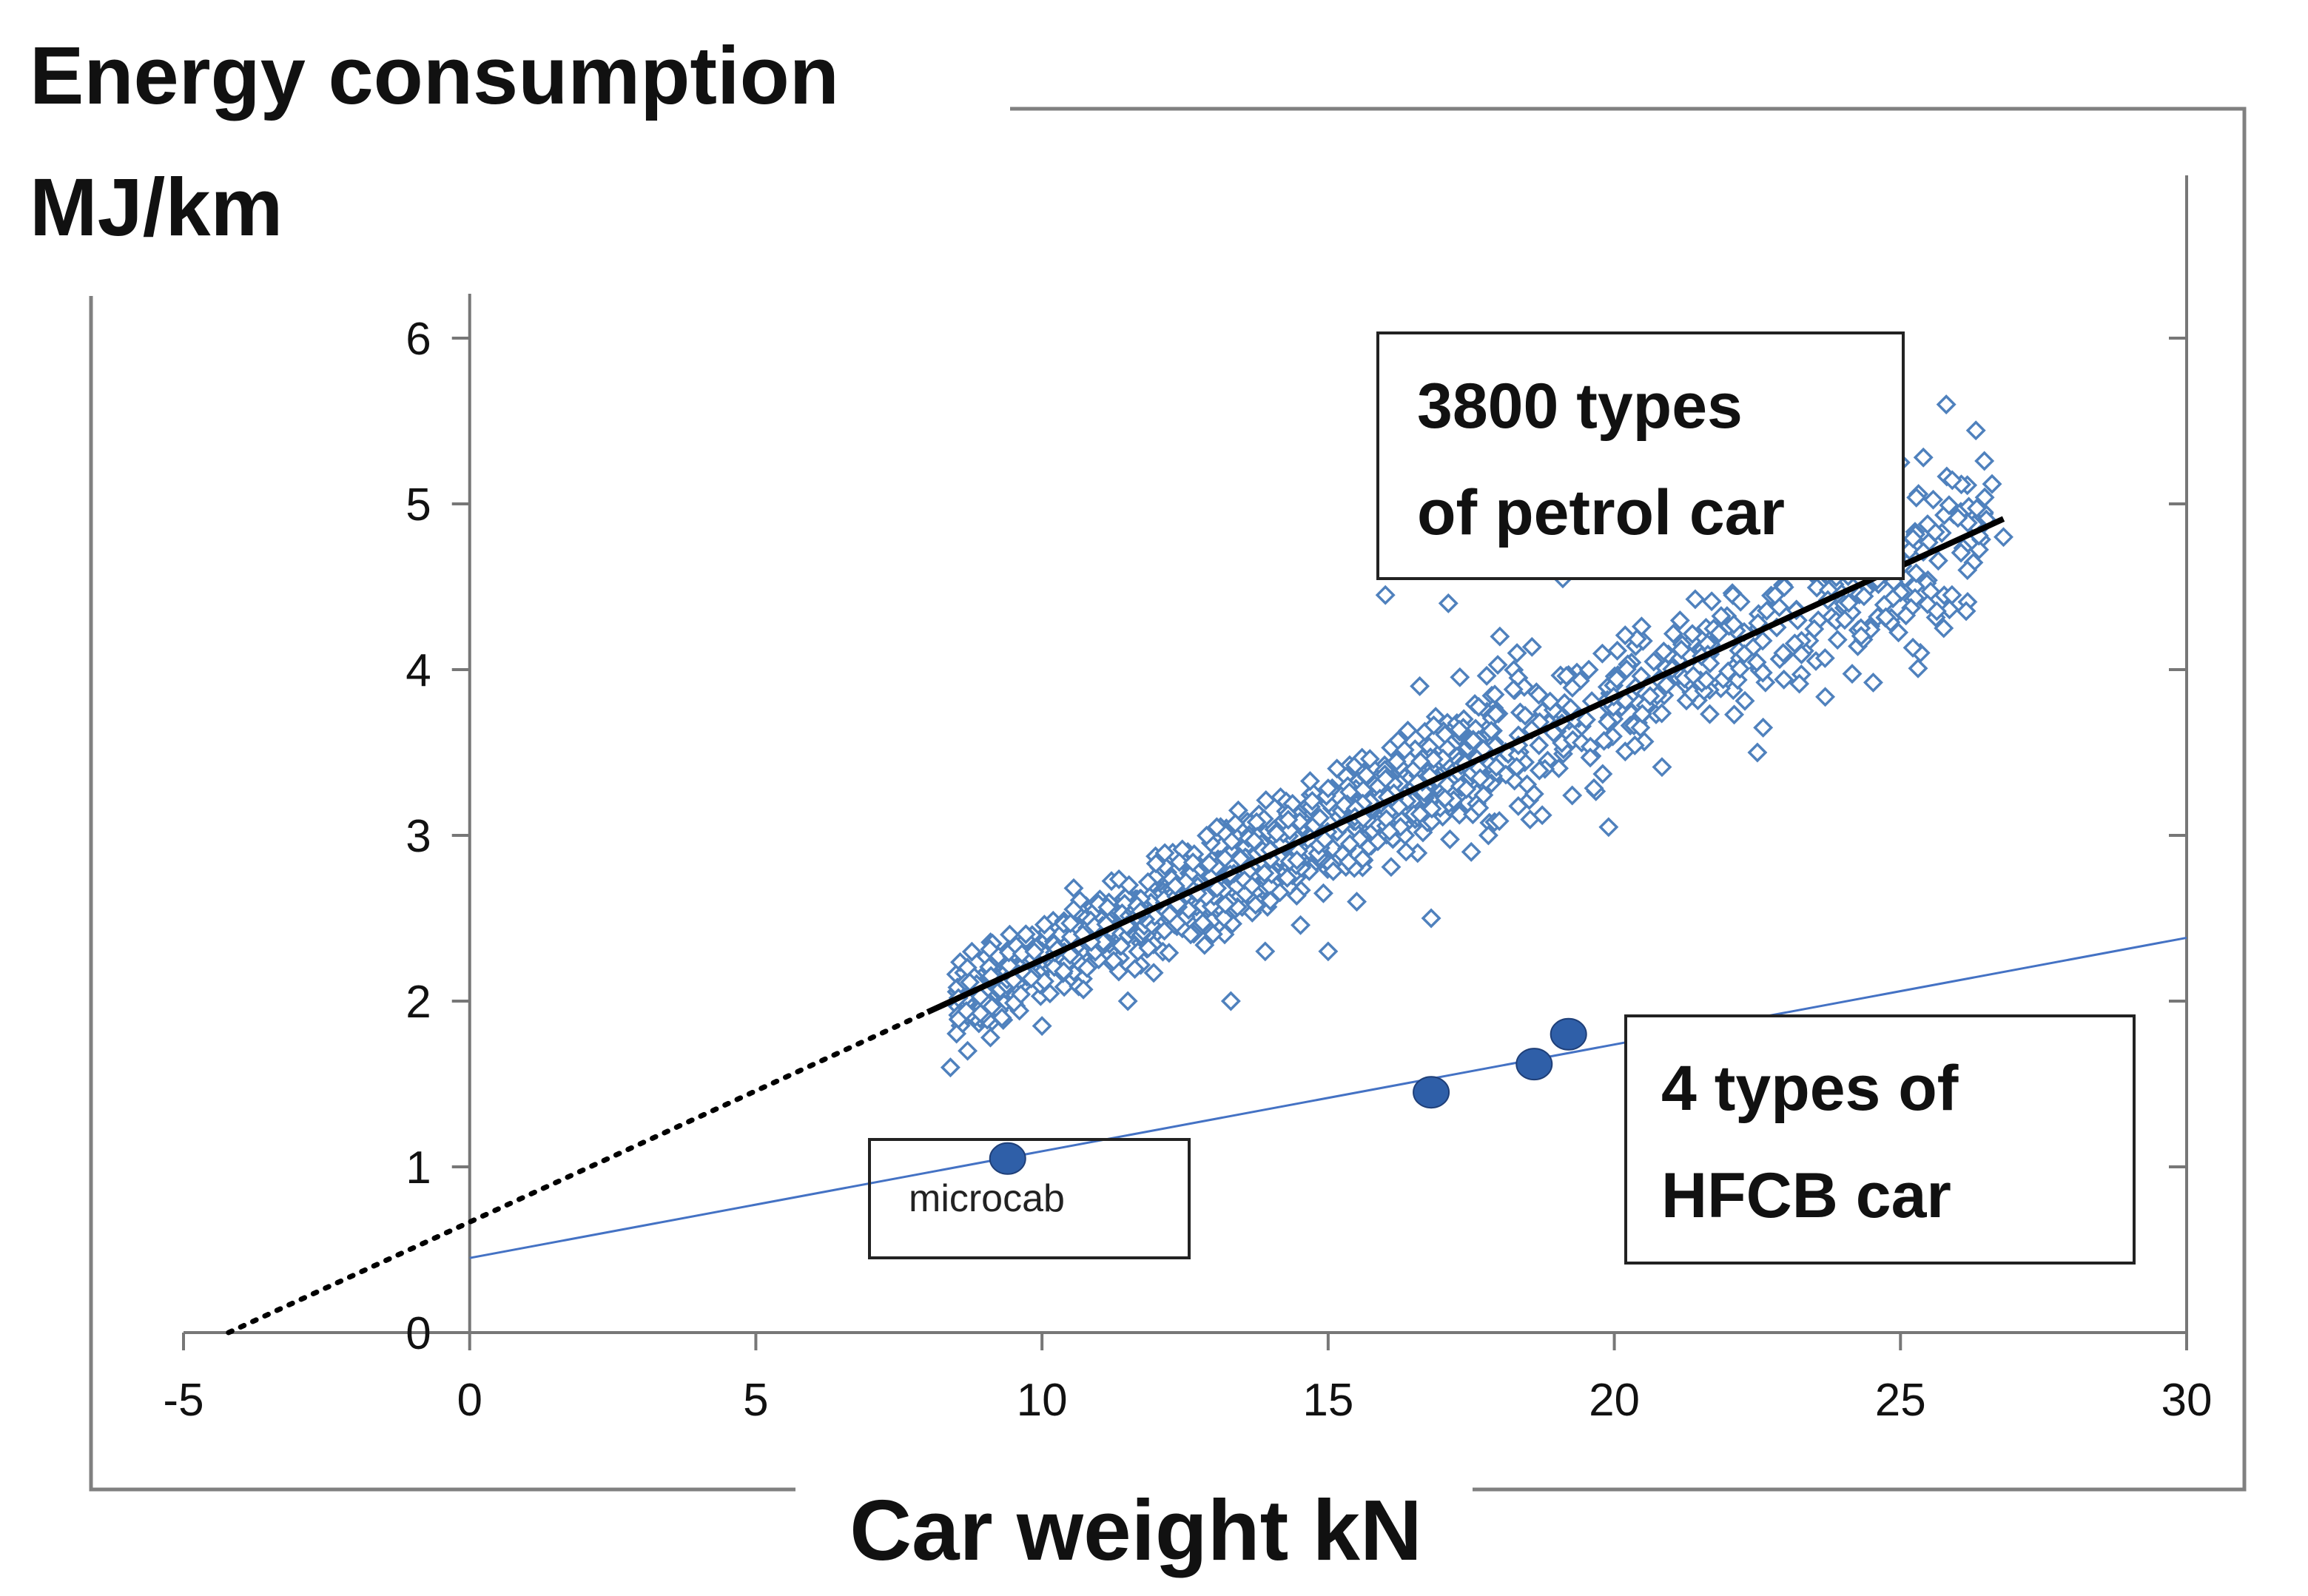 The height and width of the screenshot is (1596, 2308). What do you see at coordinates (987, 1198) in the screenshot?
I see `microcab-label: microcab` at bounding box center [987, 1198].